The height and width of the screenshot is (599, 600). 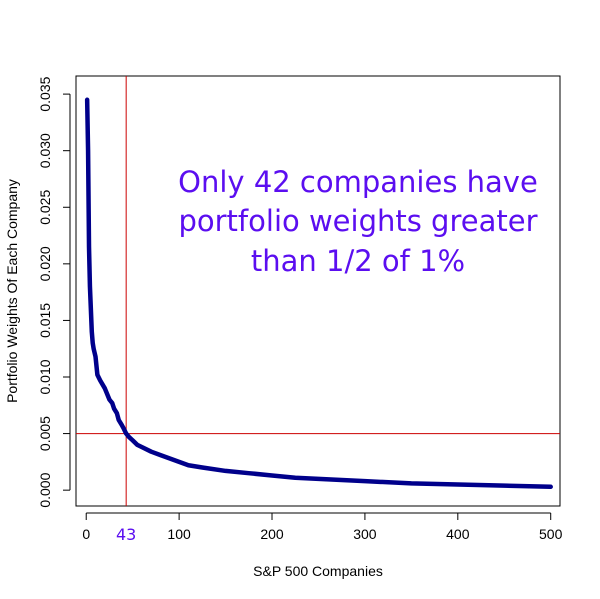 What do you see at coordinates (45, 207) in the screenshot?
I see `y-tick-label: 0.025` at bounding box center [45, 207].